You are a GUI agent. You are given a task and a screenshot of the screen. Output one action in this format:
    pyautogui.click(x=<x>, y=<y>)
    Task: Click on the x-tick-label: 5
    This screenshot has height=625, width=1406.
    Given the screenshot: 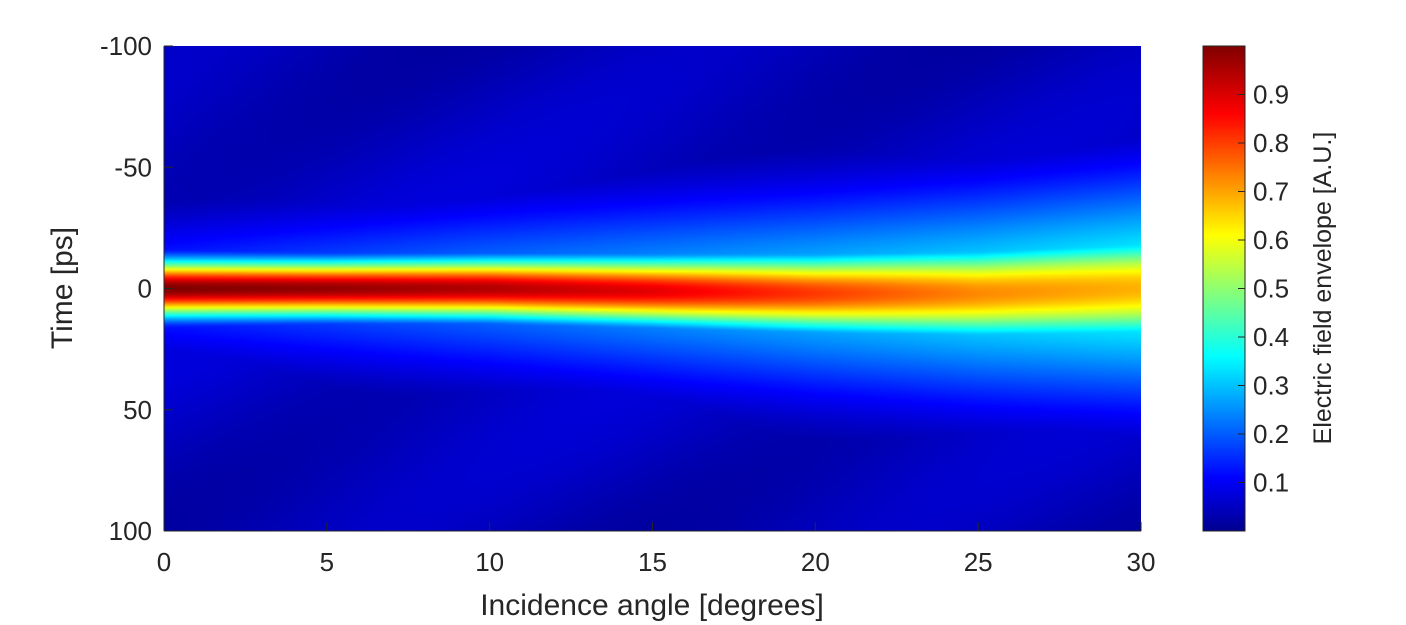 What is the action you would take?
    pyautogui.click(x=327, y=562)
    